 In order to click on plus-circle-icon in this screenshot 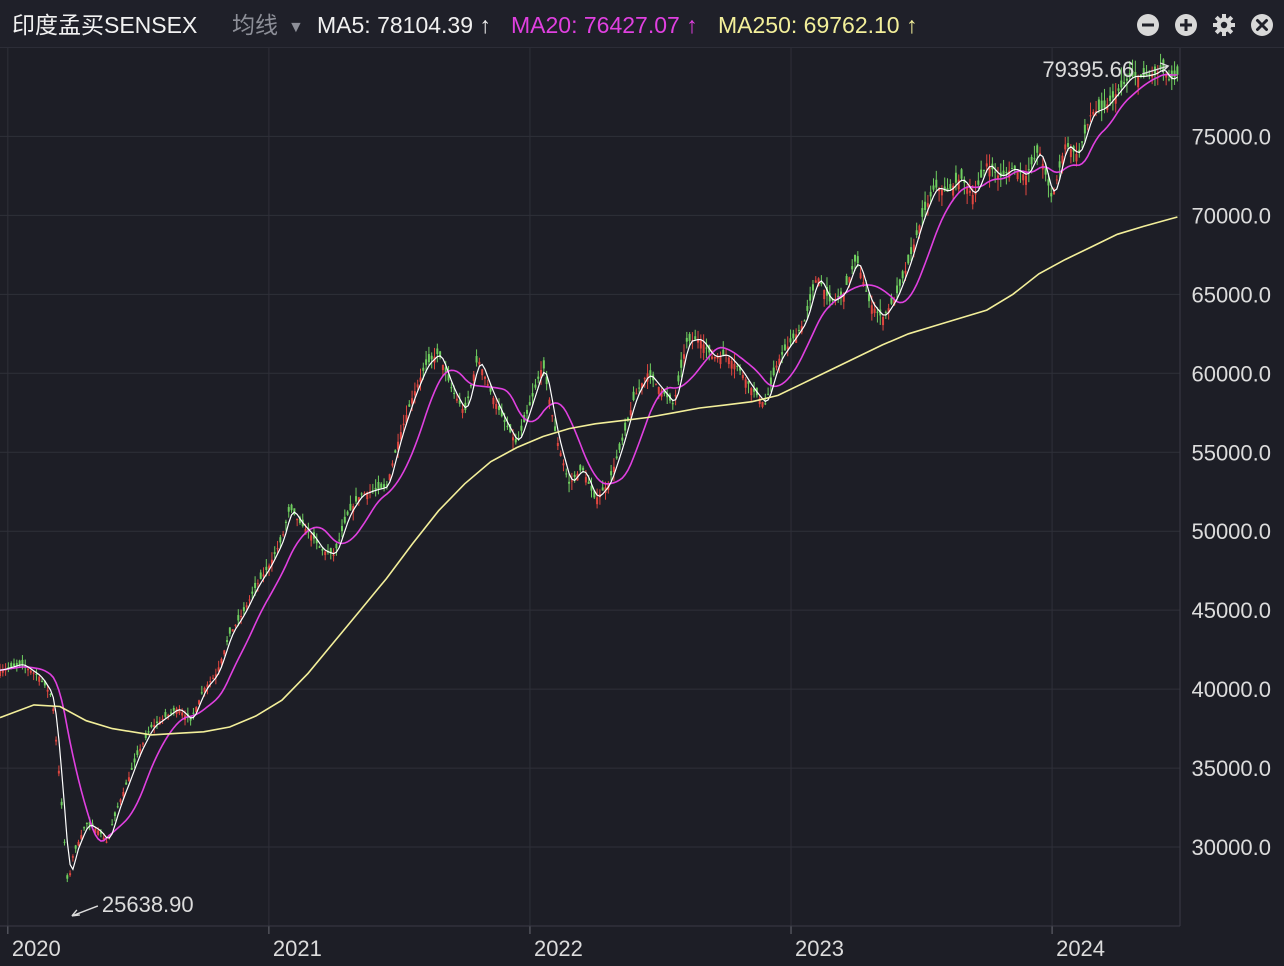, I will do `click(1186, 25)`.